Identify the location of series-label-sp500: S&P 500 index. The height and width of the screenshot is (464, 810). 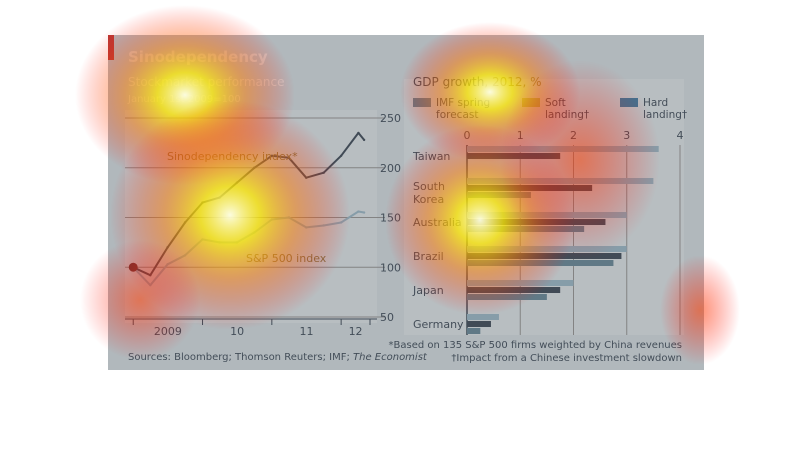
(286, 258).